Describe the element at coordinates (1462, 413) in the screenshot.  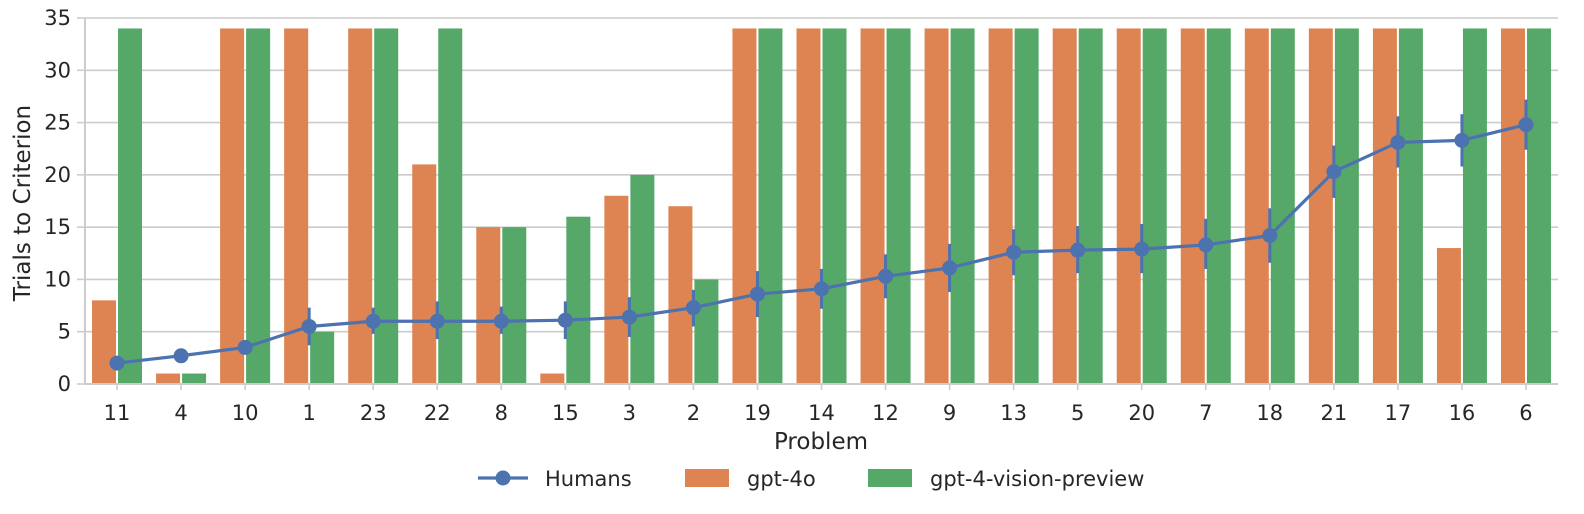
I see `x-tick-label-16: 16` at that location.